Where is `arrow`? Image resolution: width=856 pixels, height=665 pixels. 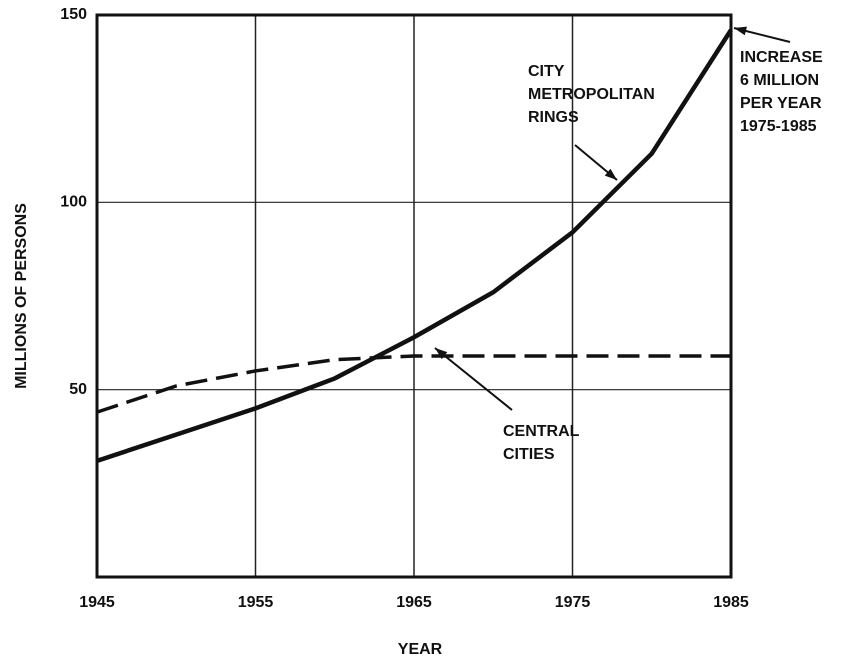 arrow is located at coordinates (473, 379).